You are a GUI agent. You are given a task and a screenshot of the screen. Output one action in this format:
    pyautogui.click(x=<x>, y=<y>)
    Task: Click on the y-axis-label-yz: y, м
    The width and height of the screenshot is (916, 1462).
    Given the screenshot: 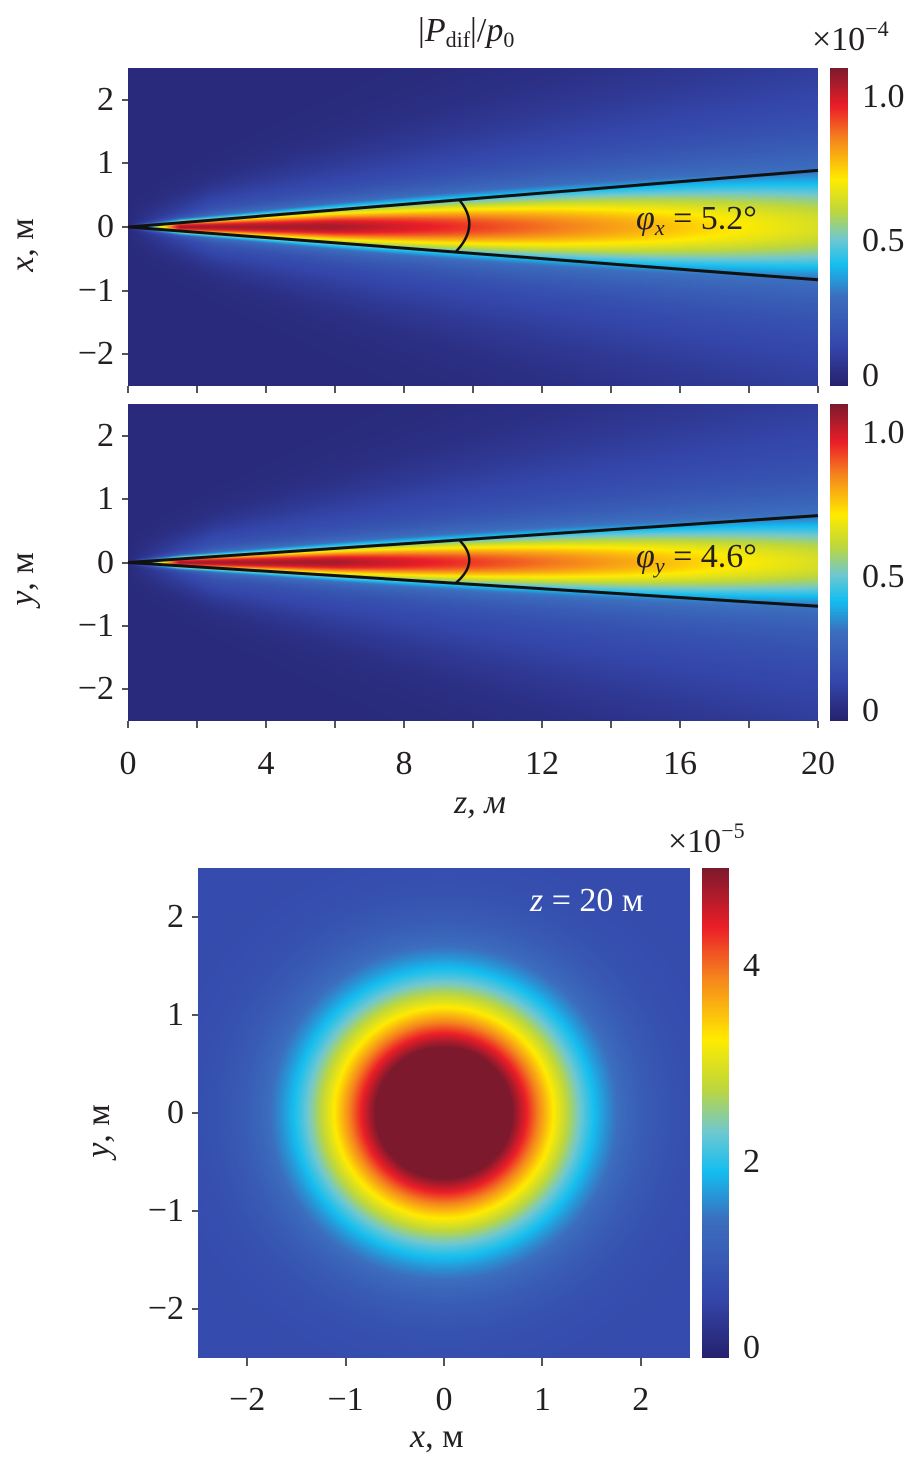 What is the action you would take?
    pyautogui.click(x=22, y=579)
    